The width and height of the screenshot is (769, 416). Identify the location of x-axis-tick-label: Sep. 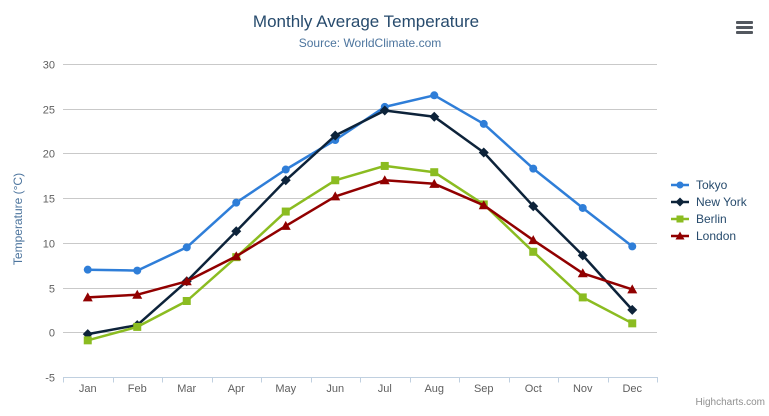
(484, 389).